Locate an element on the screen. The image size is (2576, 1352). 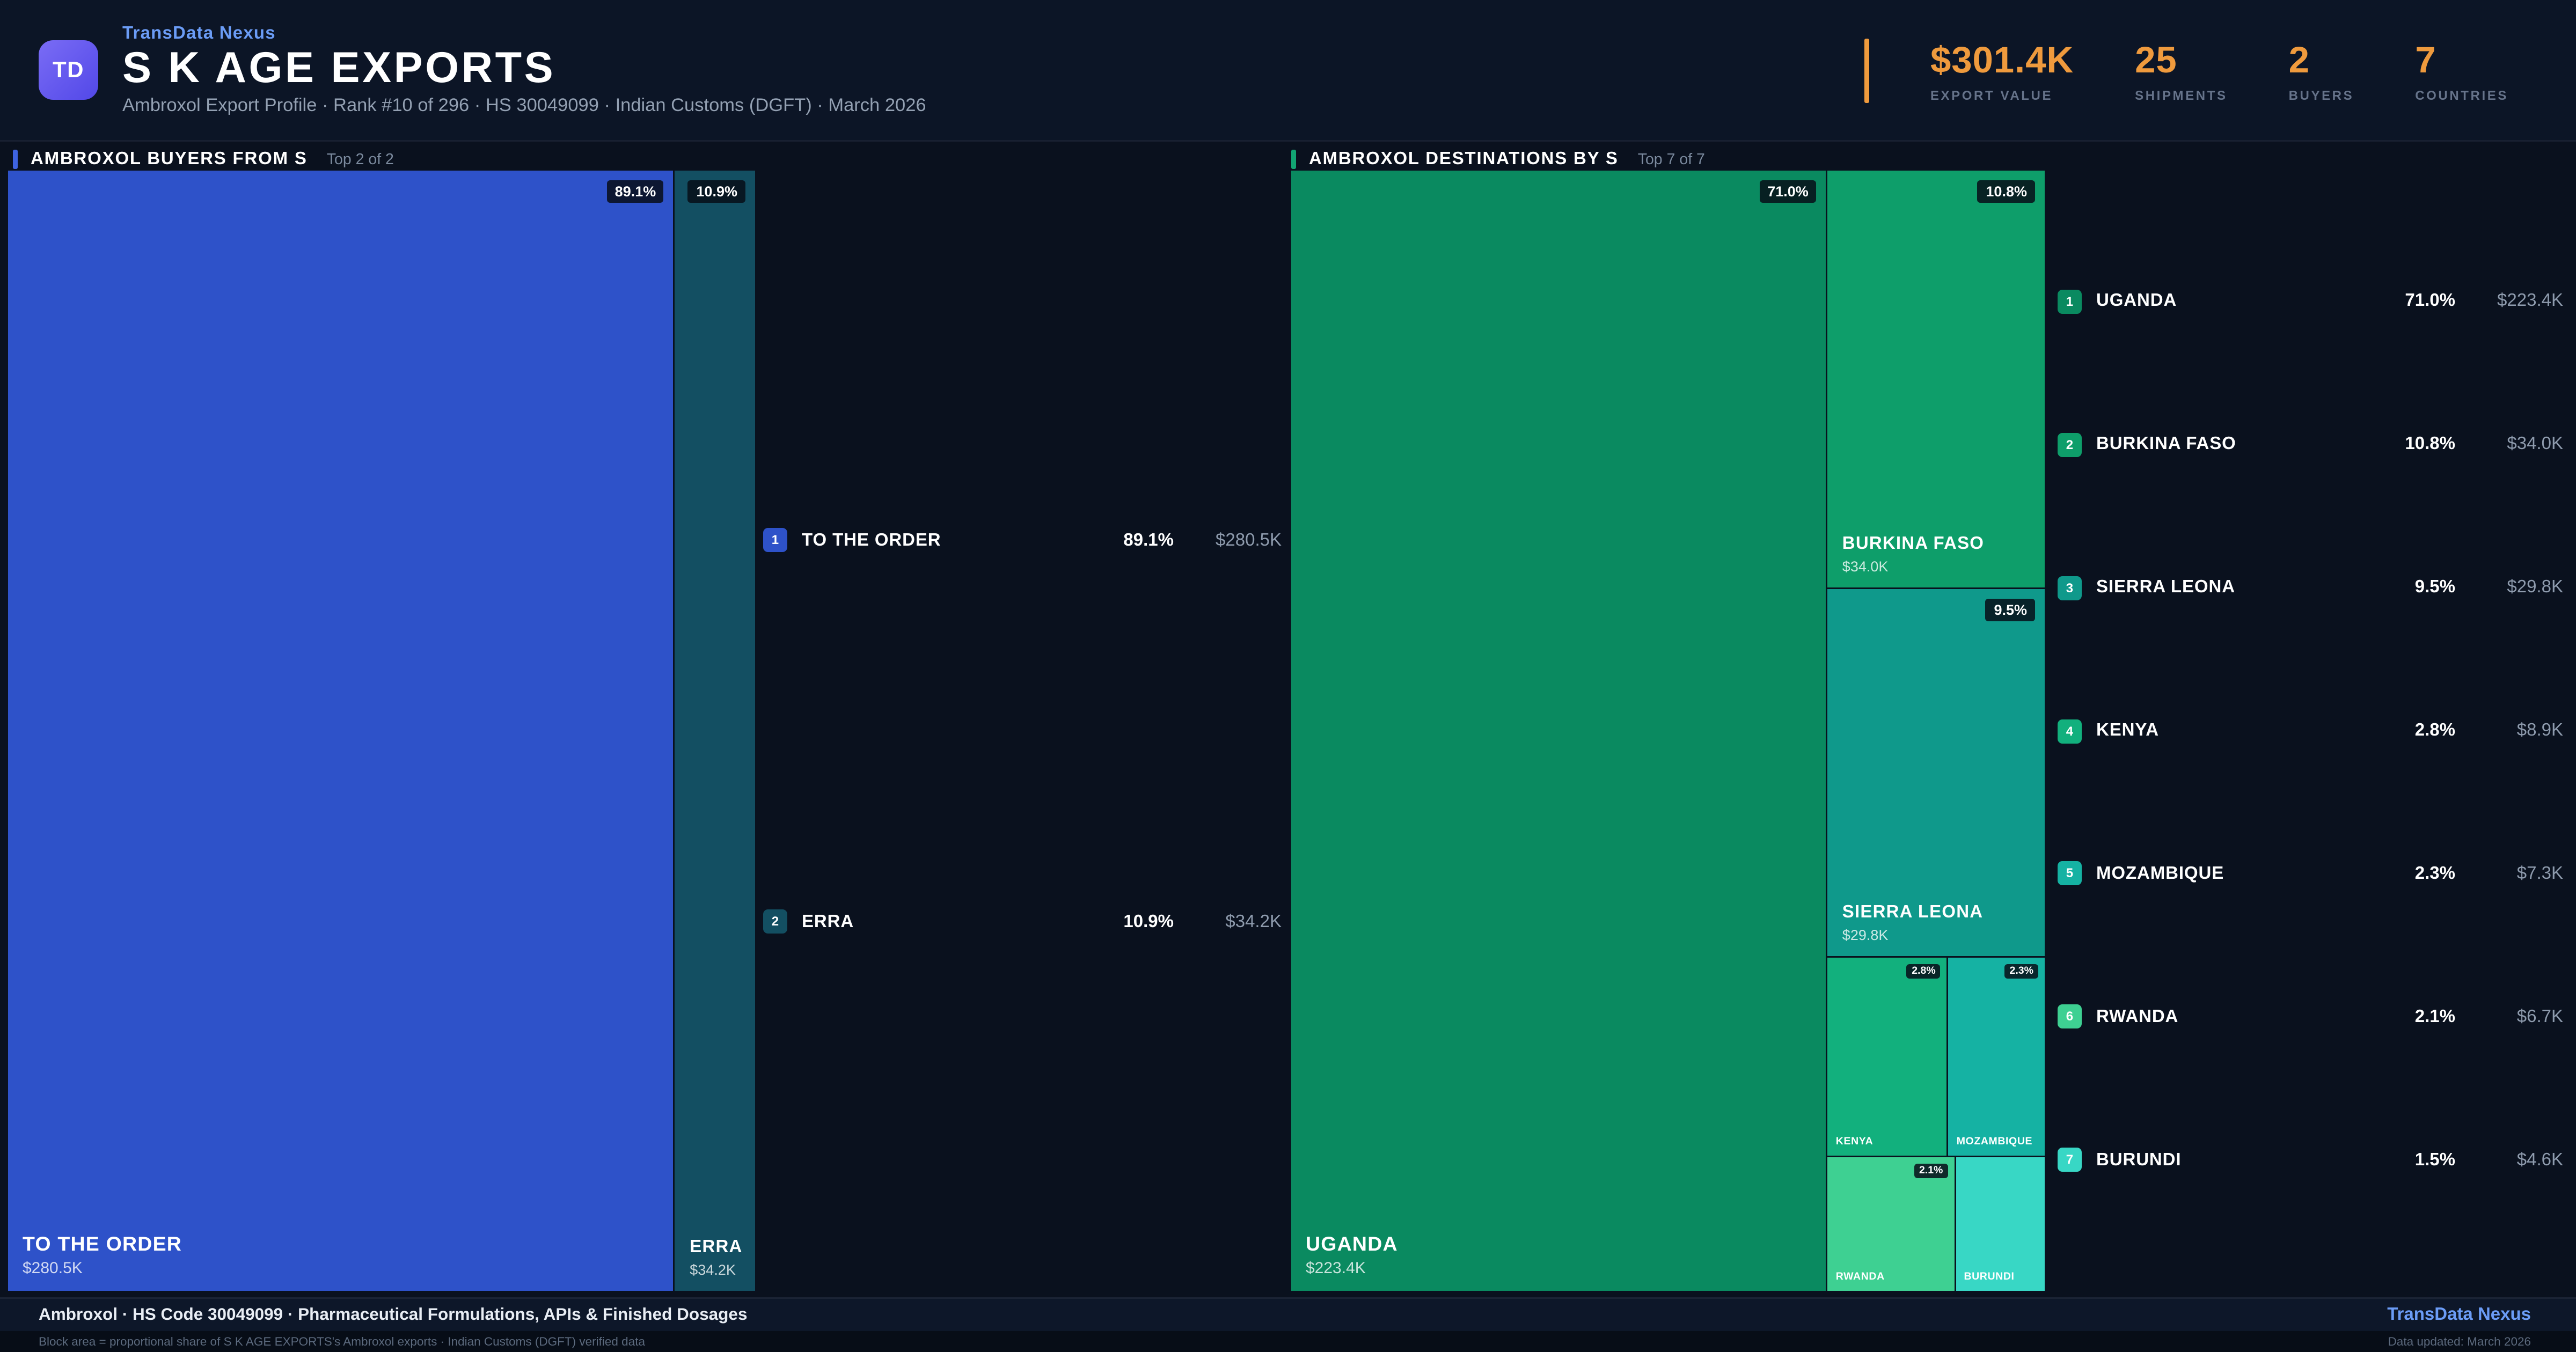
share-badge: 2.3% is located at coordinates (2021, 971).